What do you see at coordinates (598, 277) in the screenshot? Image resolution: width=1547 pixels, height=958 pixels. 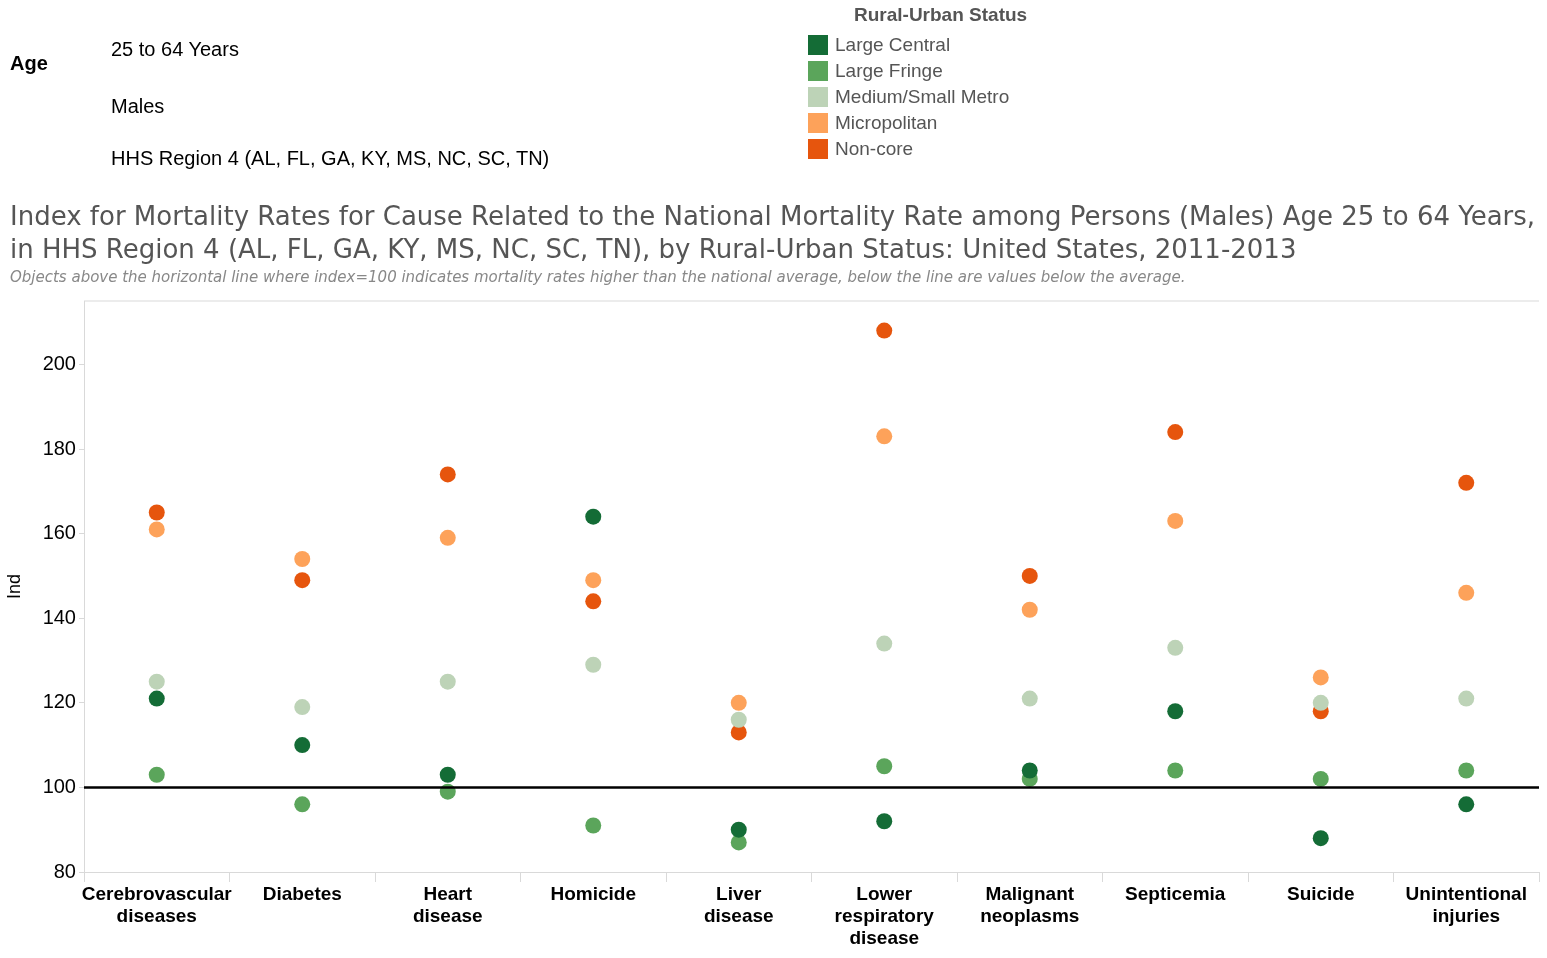 I see `chart-subtitle: Objects above the horizontal line where index=100 indicates mortality rates higher than the national average, below the line are values below the average.` at bounding box center [598, 277].